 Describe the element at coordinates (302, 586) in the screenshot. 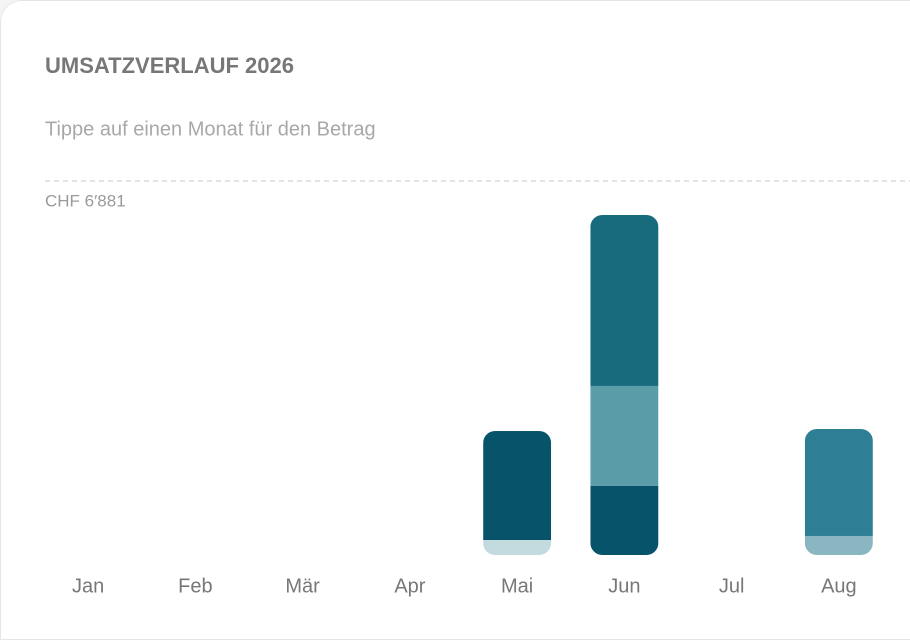

I see `x-tick-label: Mär` at that location.